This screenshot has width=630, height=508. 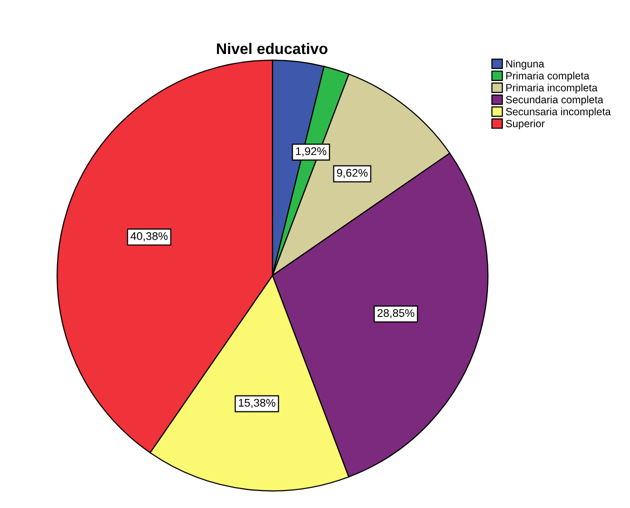 What do you see at coordinates (555, 101) in the screenshot?
I see `legend-label: Secundaria completa` at bounding box center [555, 101].